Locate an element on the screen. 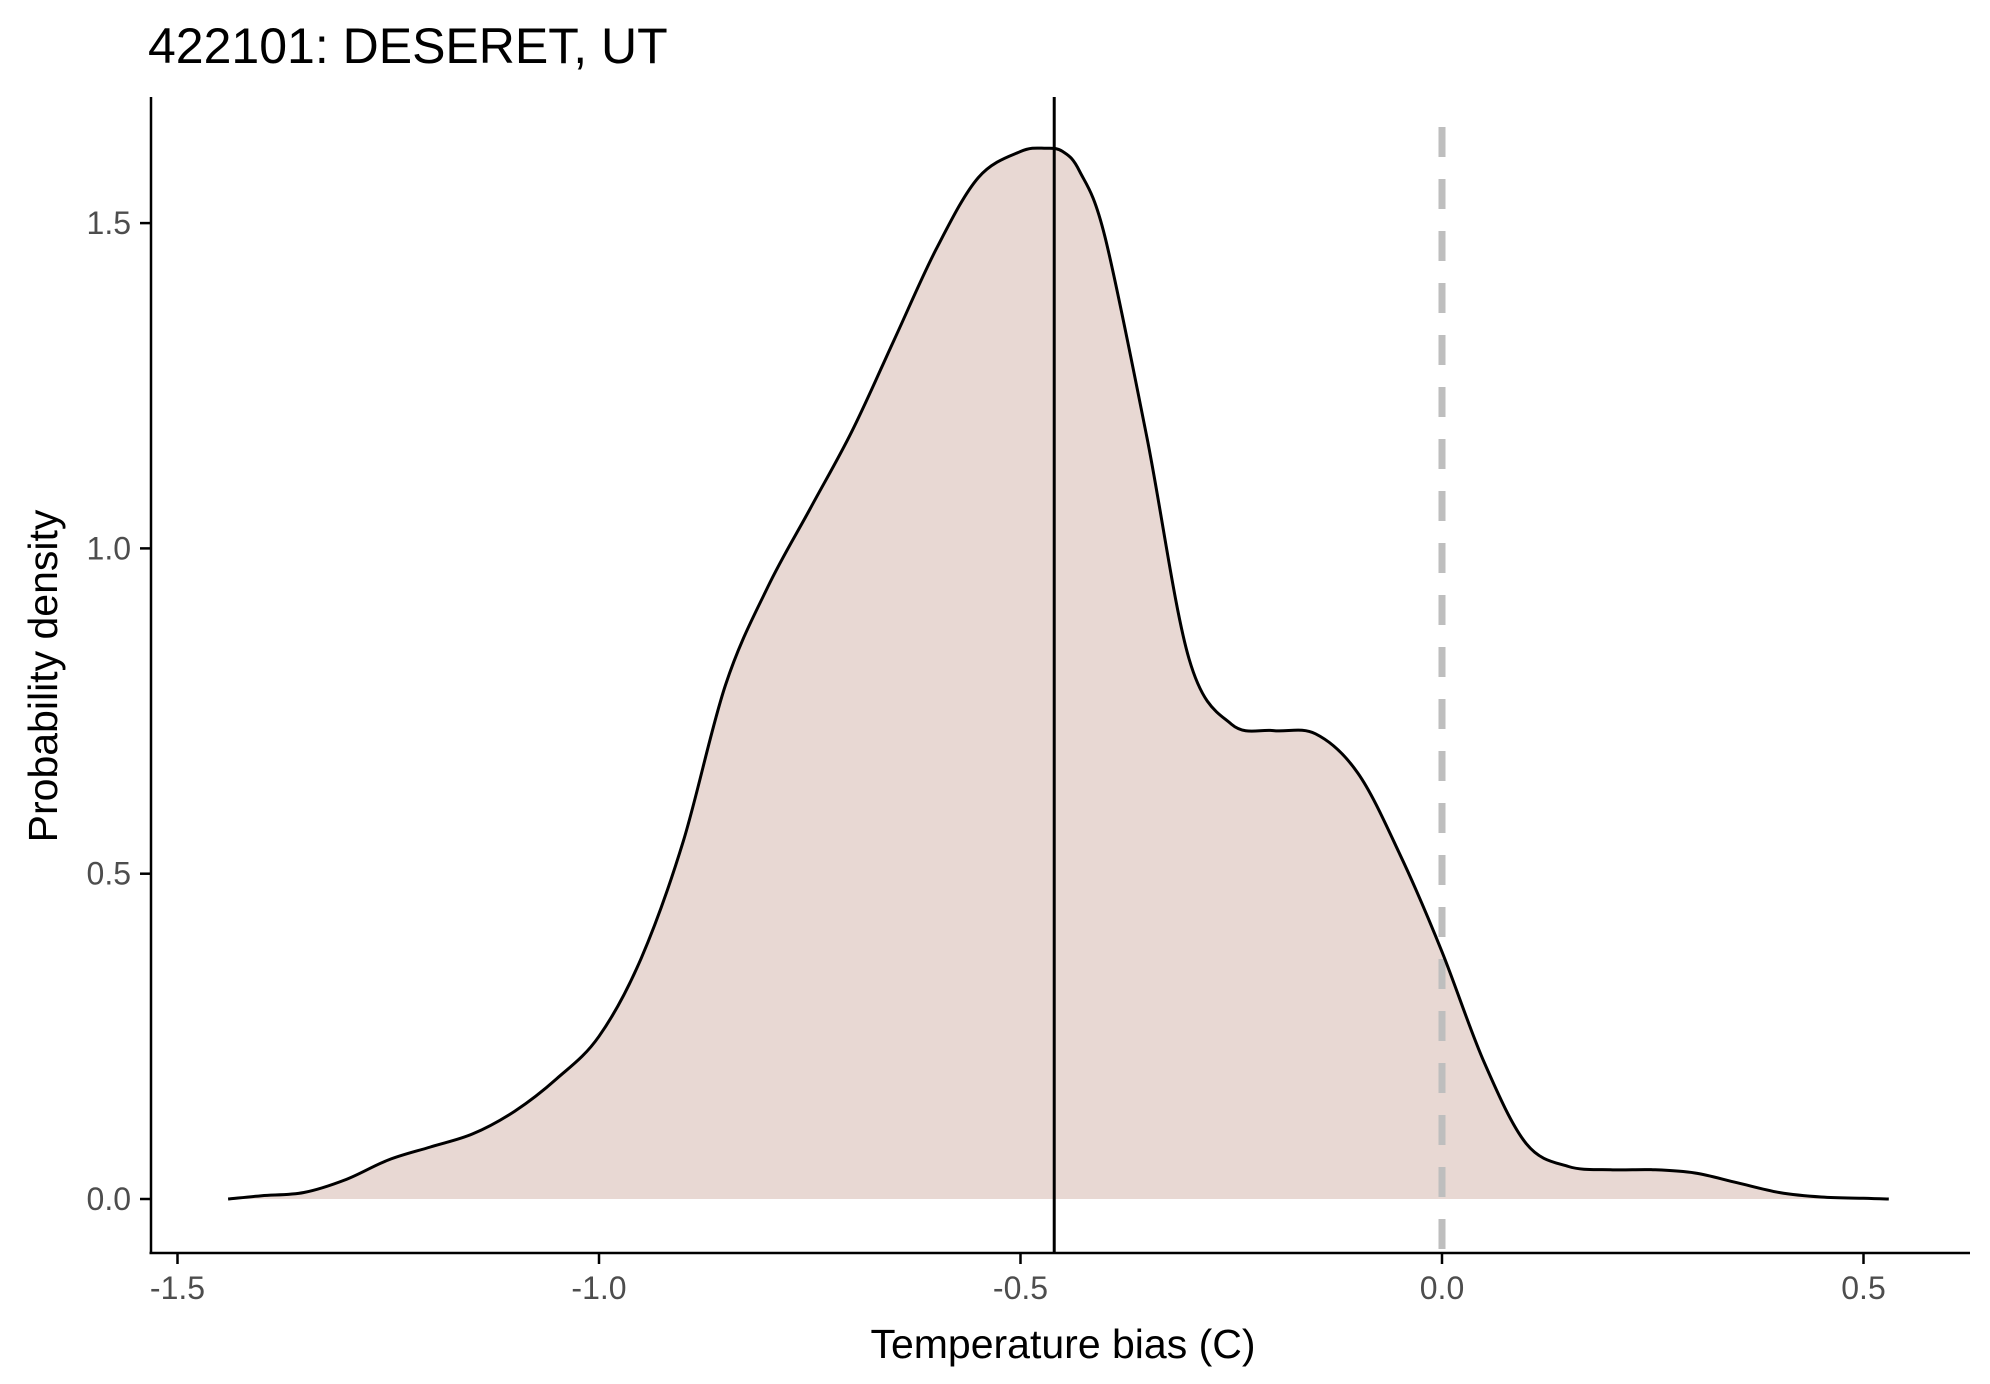  x-axis-title: Temperature bias (C) is located at coordinates (1062, 1344).